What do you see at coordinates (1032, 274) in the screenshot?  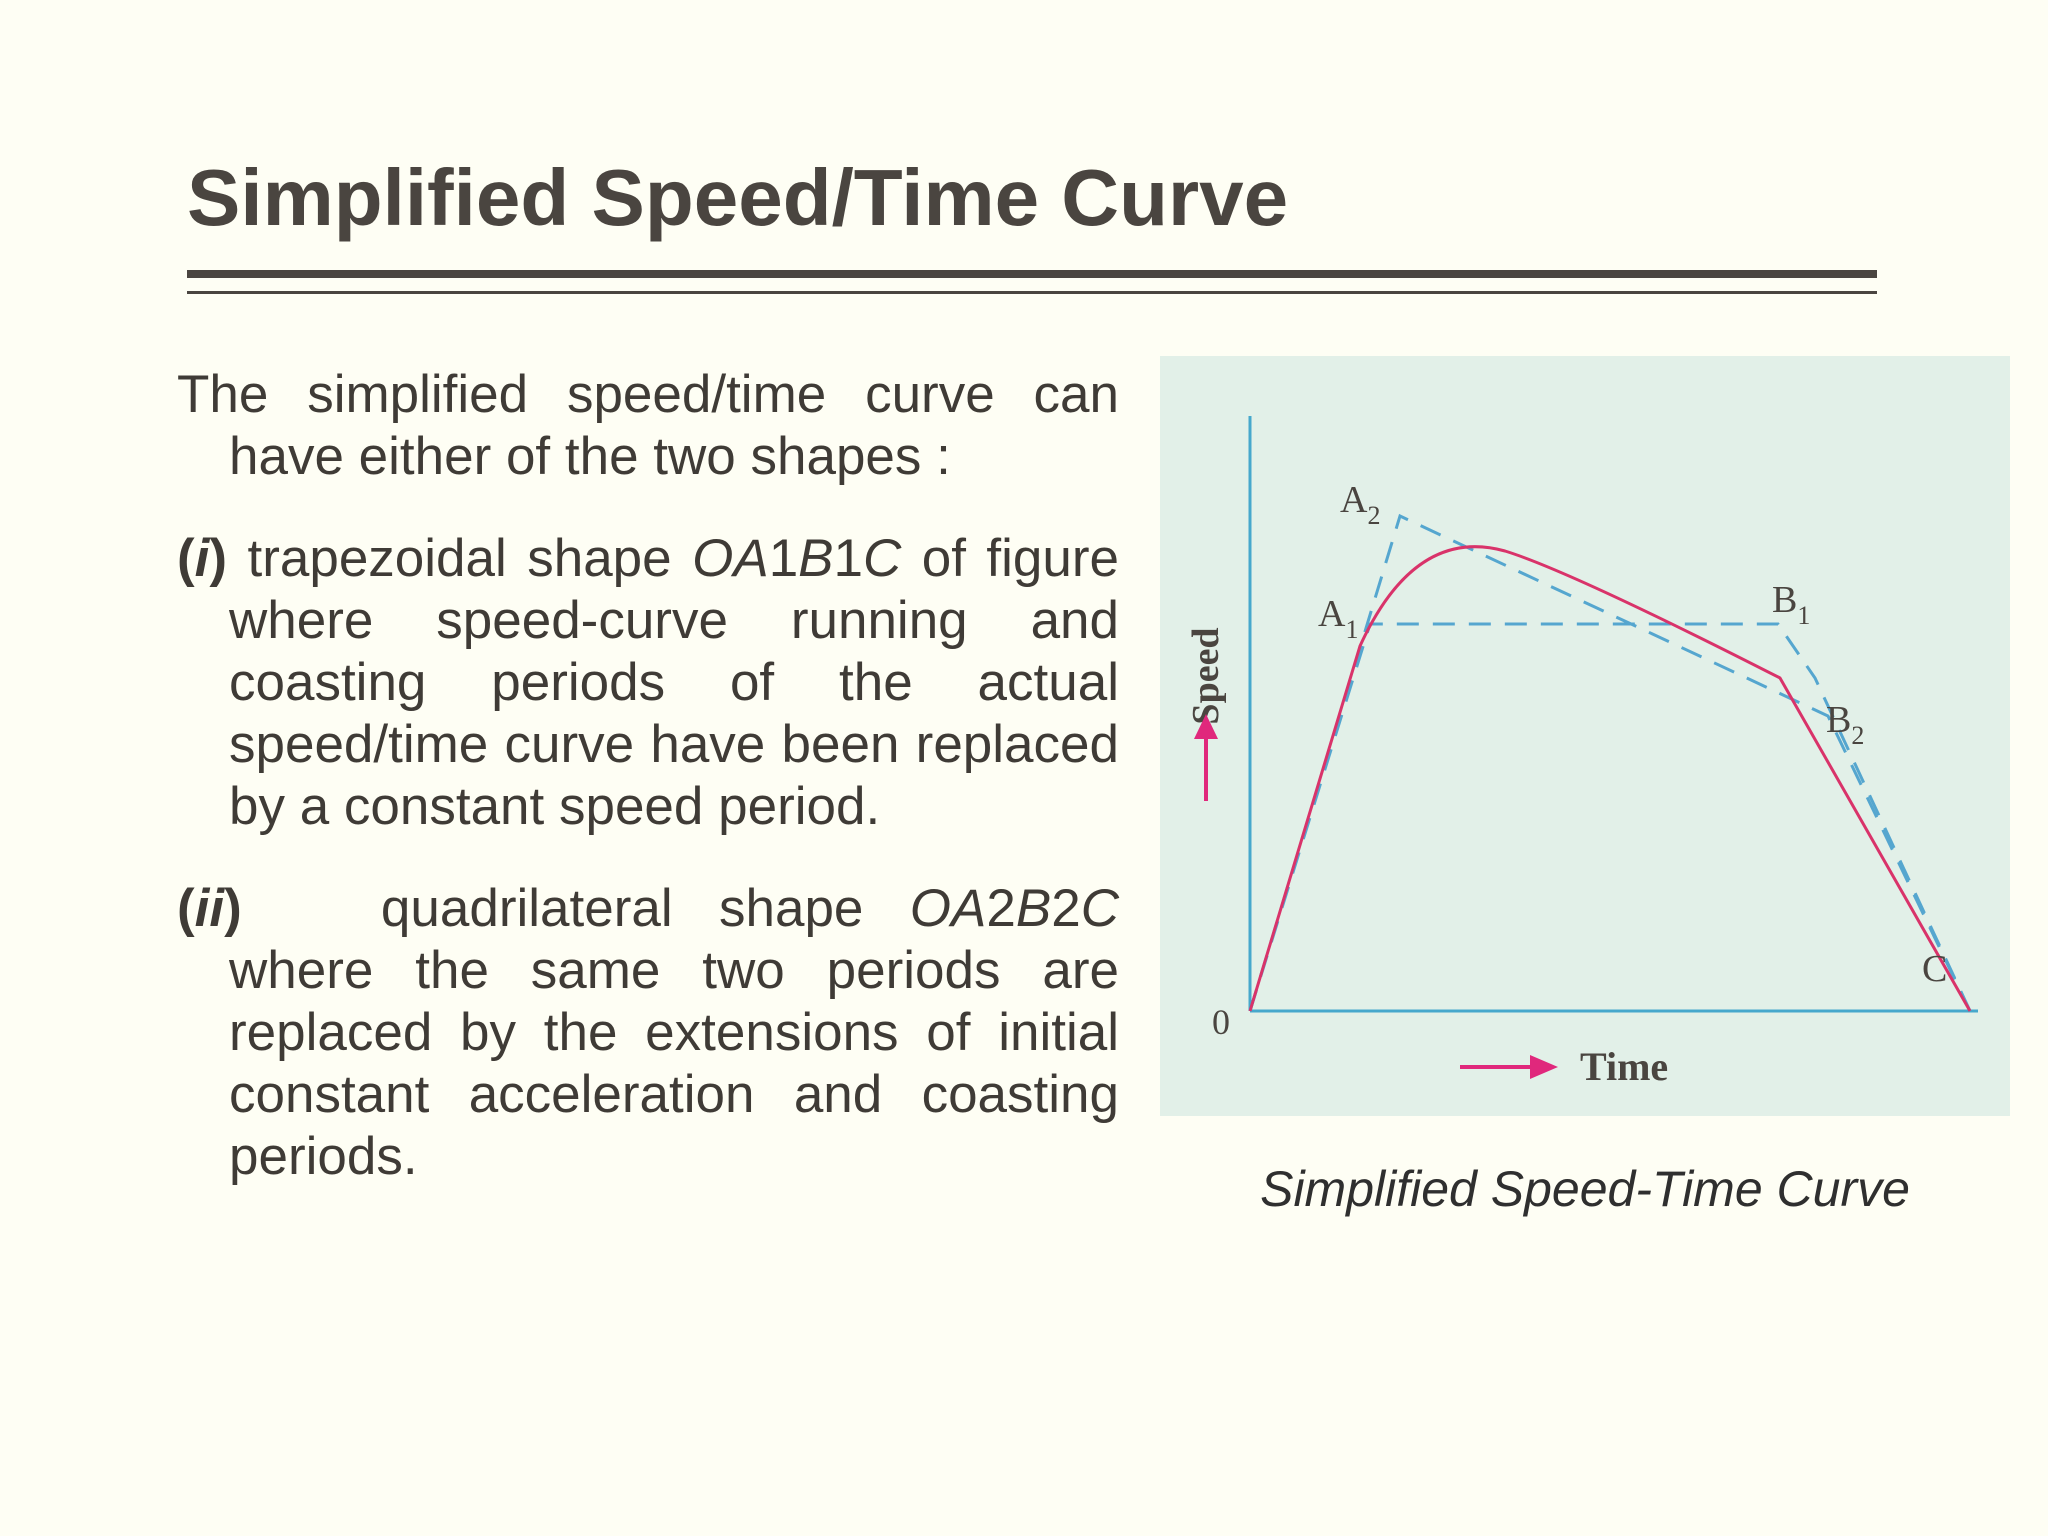 I see `title-underline-thick` at bounding box center [1032, 274].